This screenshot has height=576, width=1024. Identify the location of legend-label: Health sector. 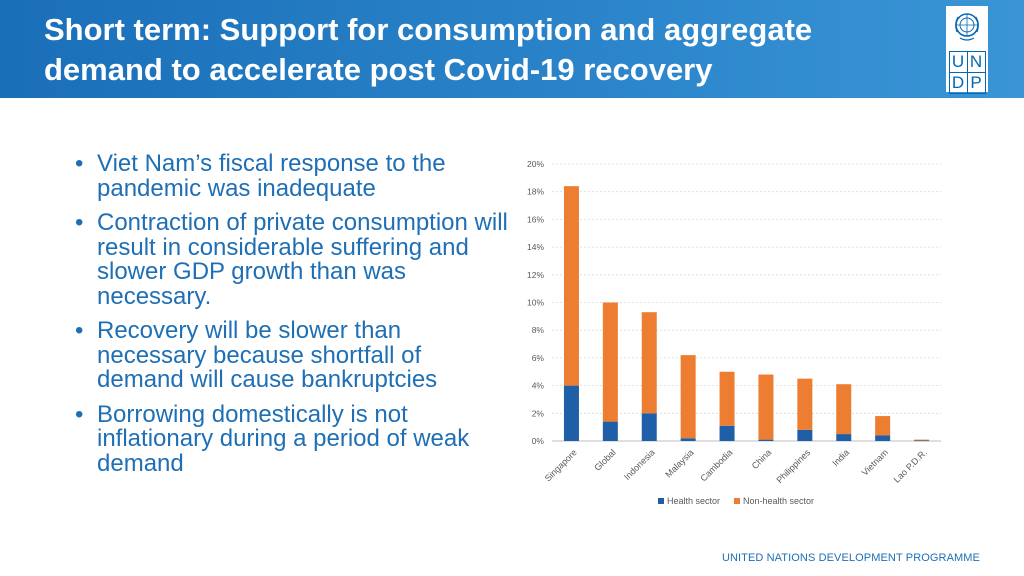
(693, 501).